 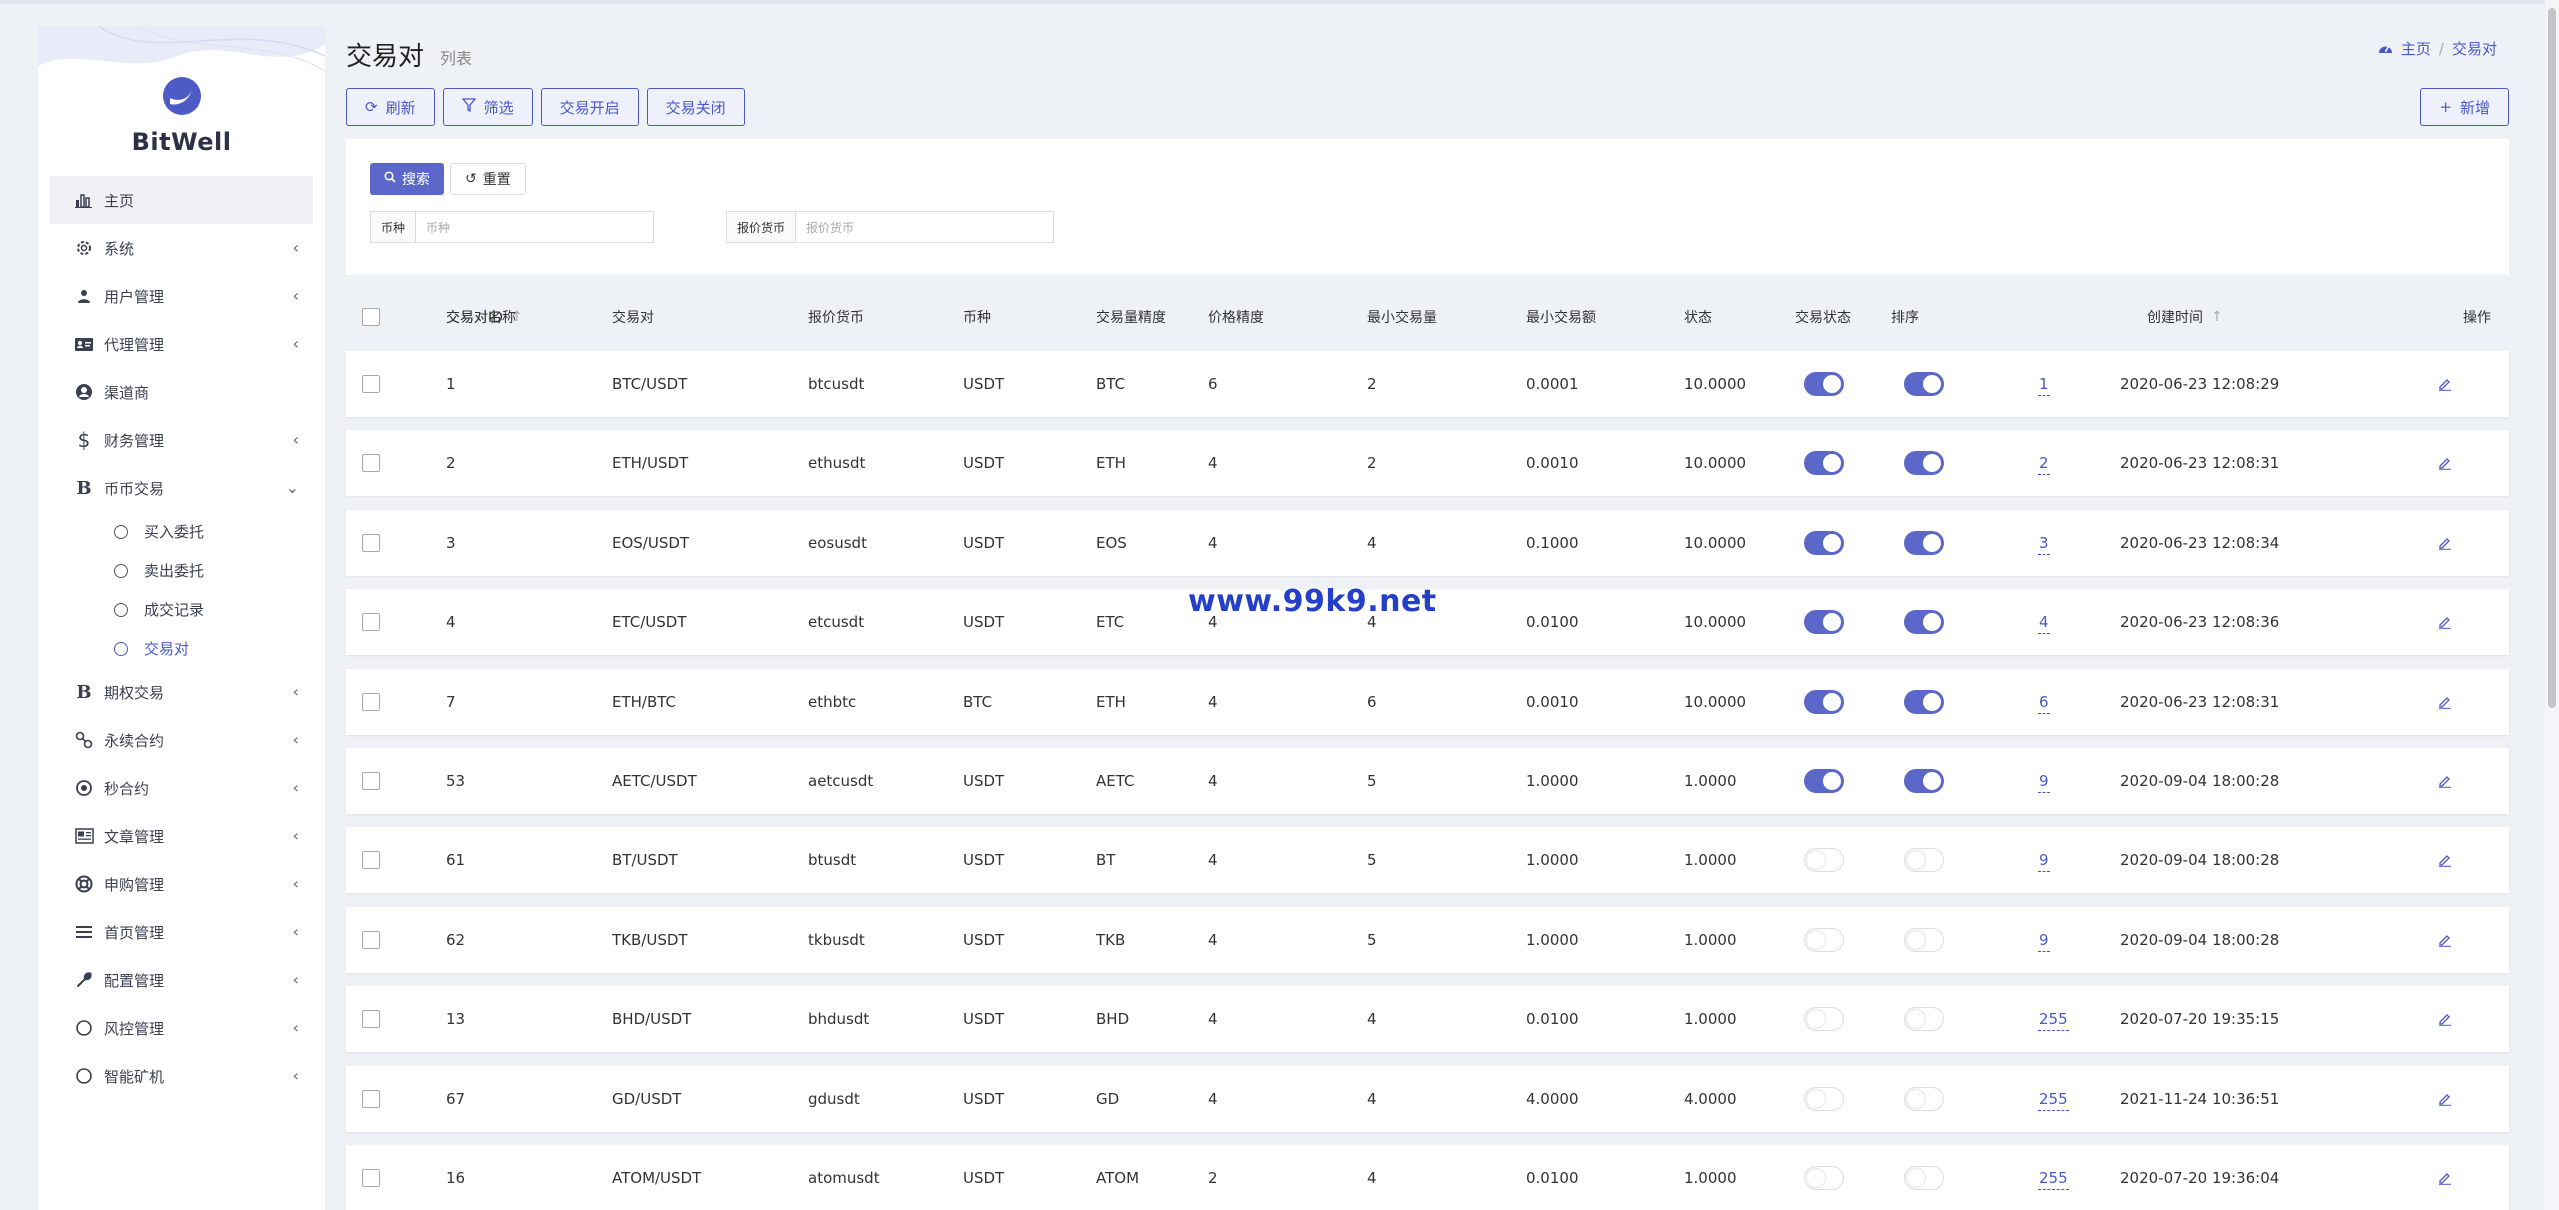 What do you see at coordinates (484, 317) in the screenshot?
I see `header-col-id: 交易对ID ↑` at bounding box center [484, 317].